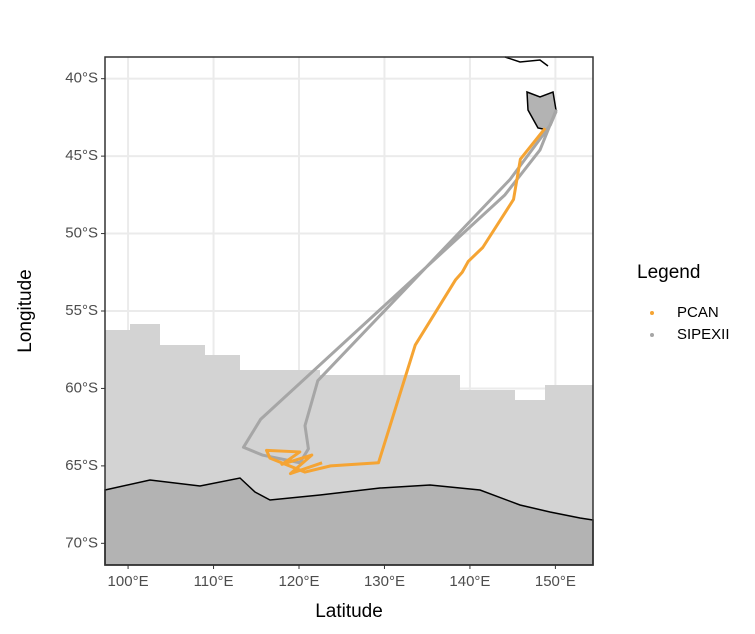 Image resolution: width=755 pixels, height=634 pixels. What do you see at coordinates (469, 581) in the screenshot?
I see `x-tick-label: 140°E` at bounding box center [469, 581].